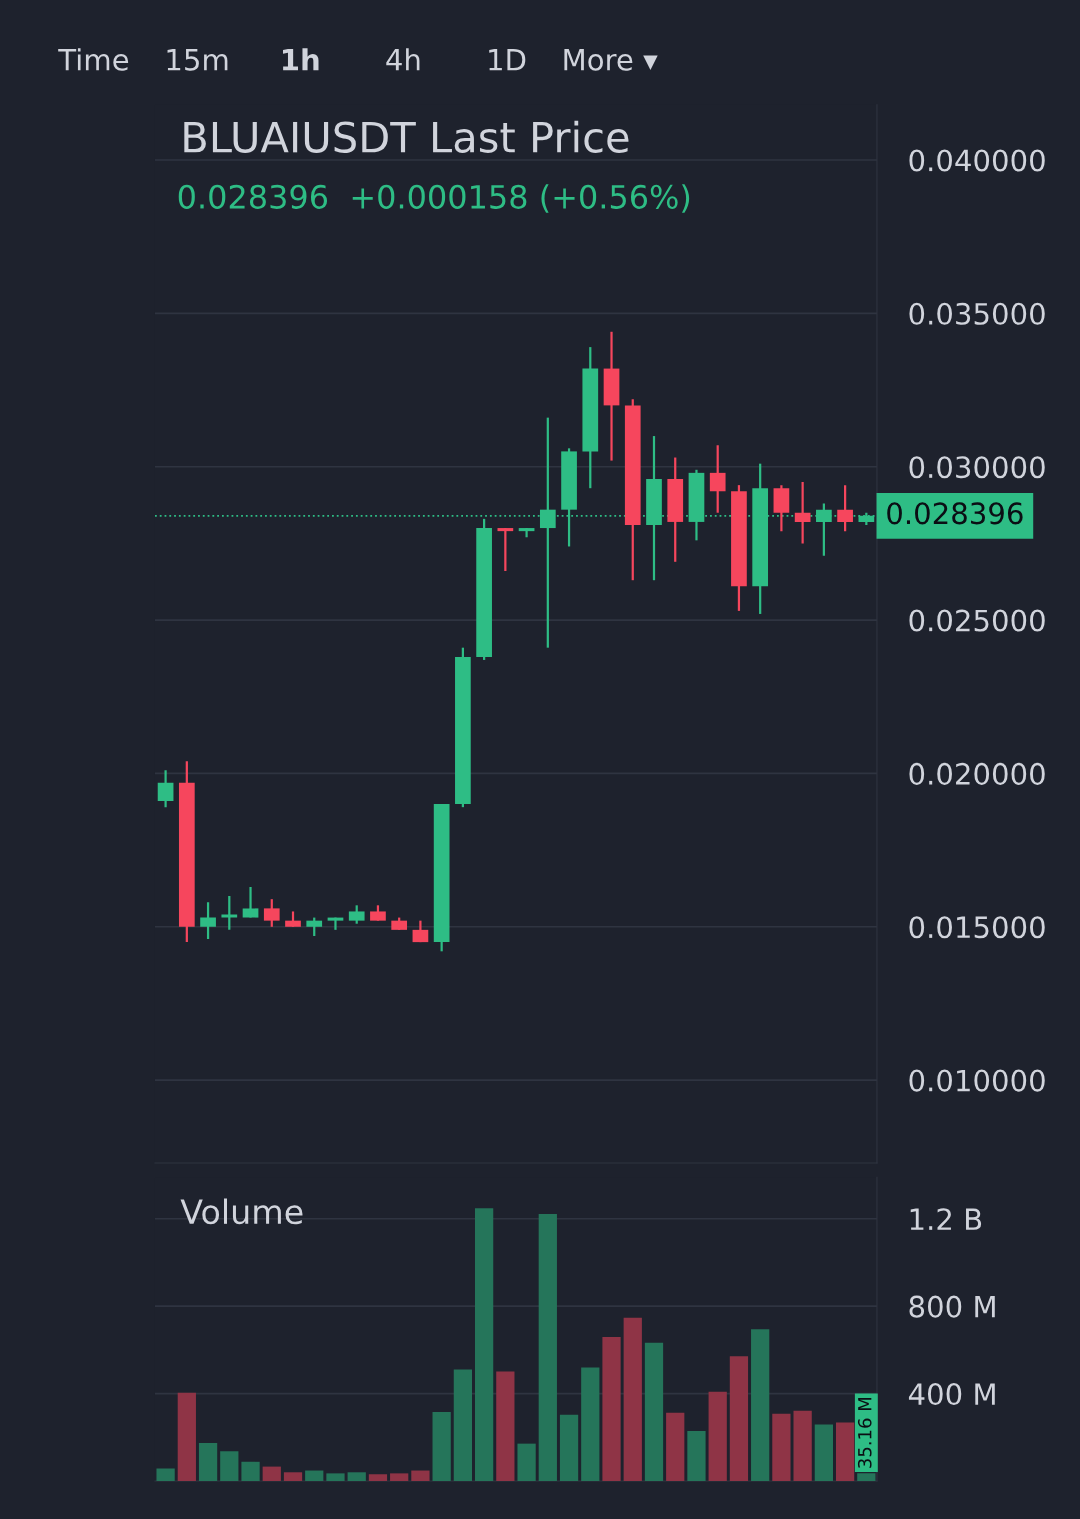 Image resolution: width=1080 pixels, height=1519 pixels. I want to click on y-tick-label: 0.040000, so click(977, 160).